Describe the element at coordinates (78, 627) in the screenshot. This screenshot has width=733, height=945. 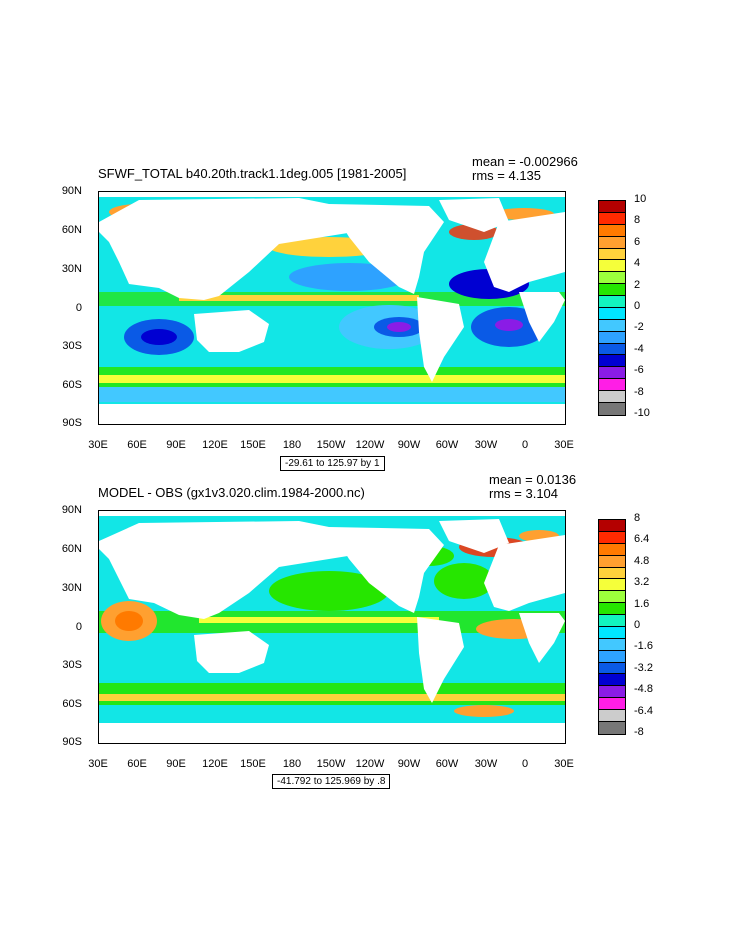
I see `panel-2-ylabel: 0` at that location.